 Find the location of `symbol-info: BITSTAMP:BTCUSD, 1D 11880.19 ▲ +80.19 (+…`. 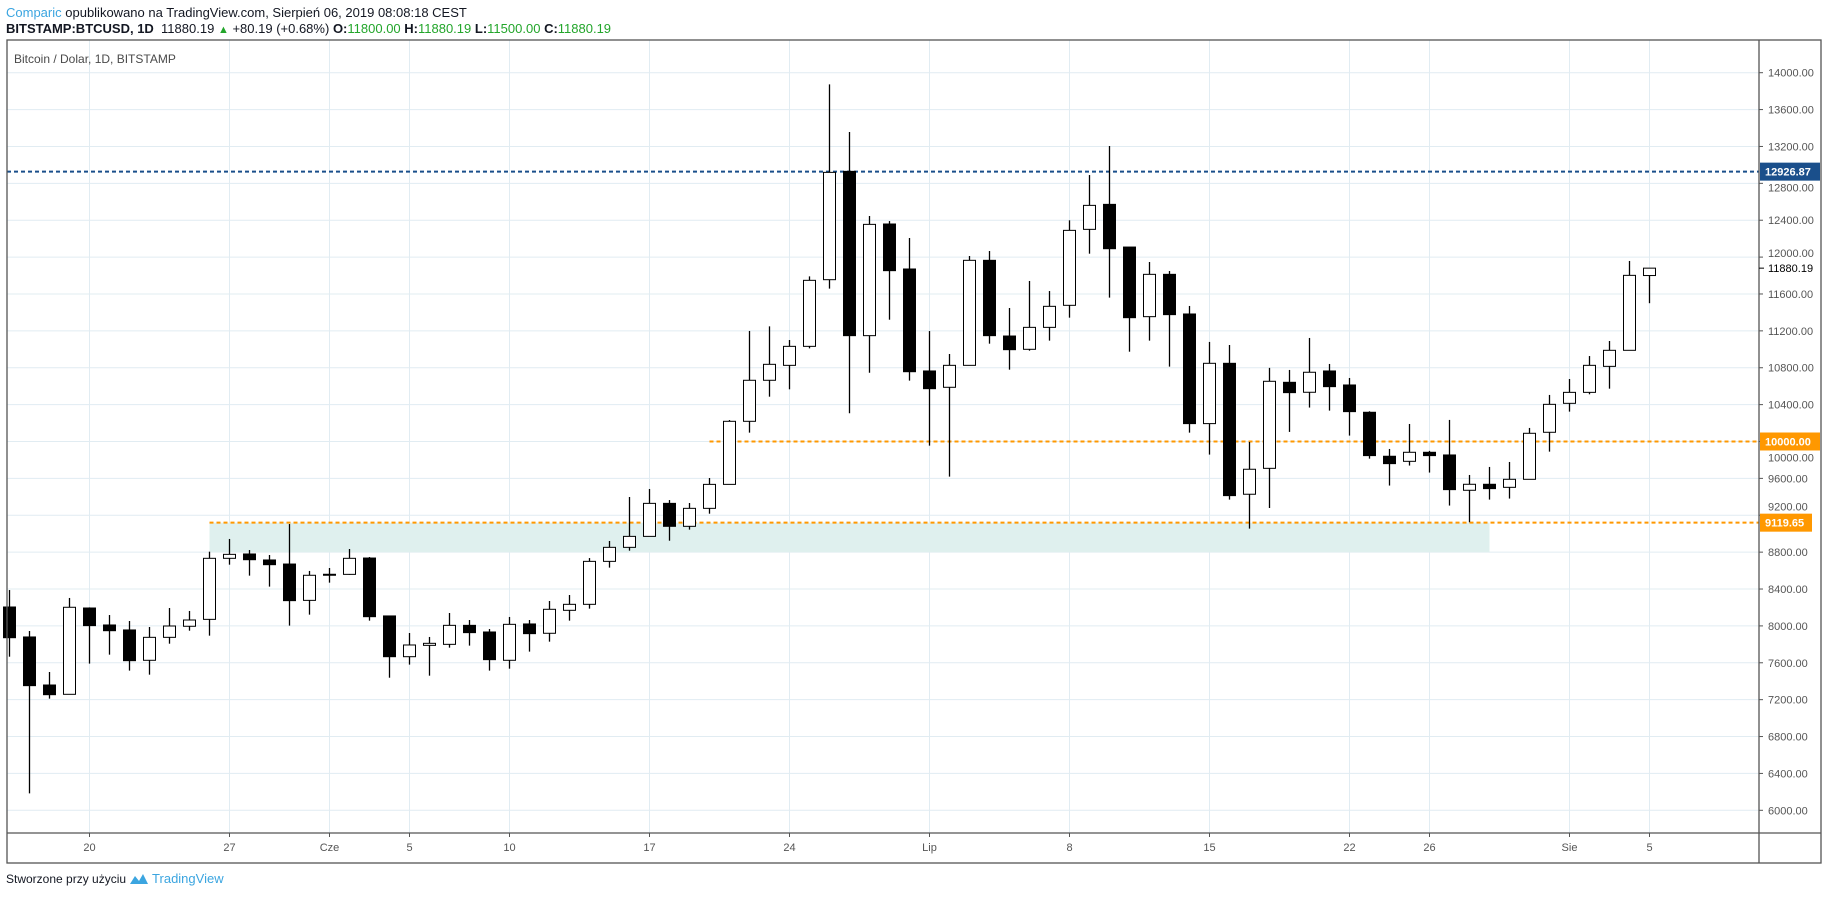

symbol-info: BITSTAMP:BTCUSD, 1D 11880.19 ▲ +80.19 (+… is located at coordinates (308, 28).